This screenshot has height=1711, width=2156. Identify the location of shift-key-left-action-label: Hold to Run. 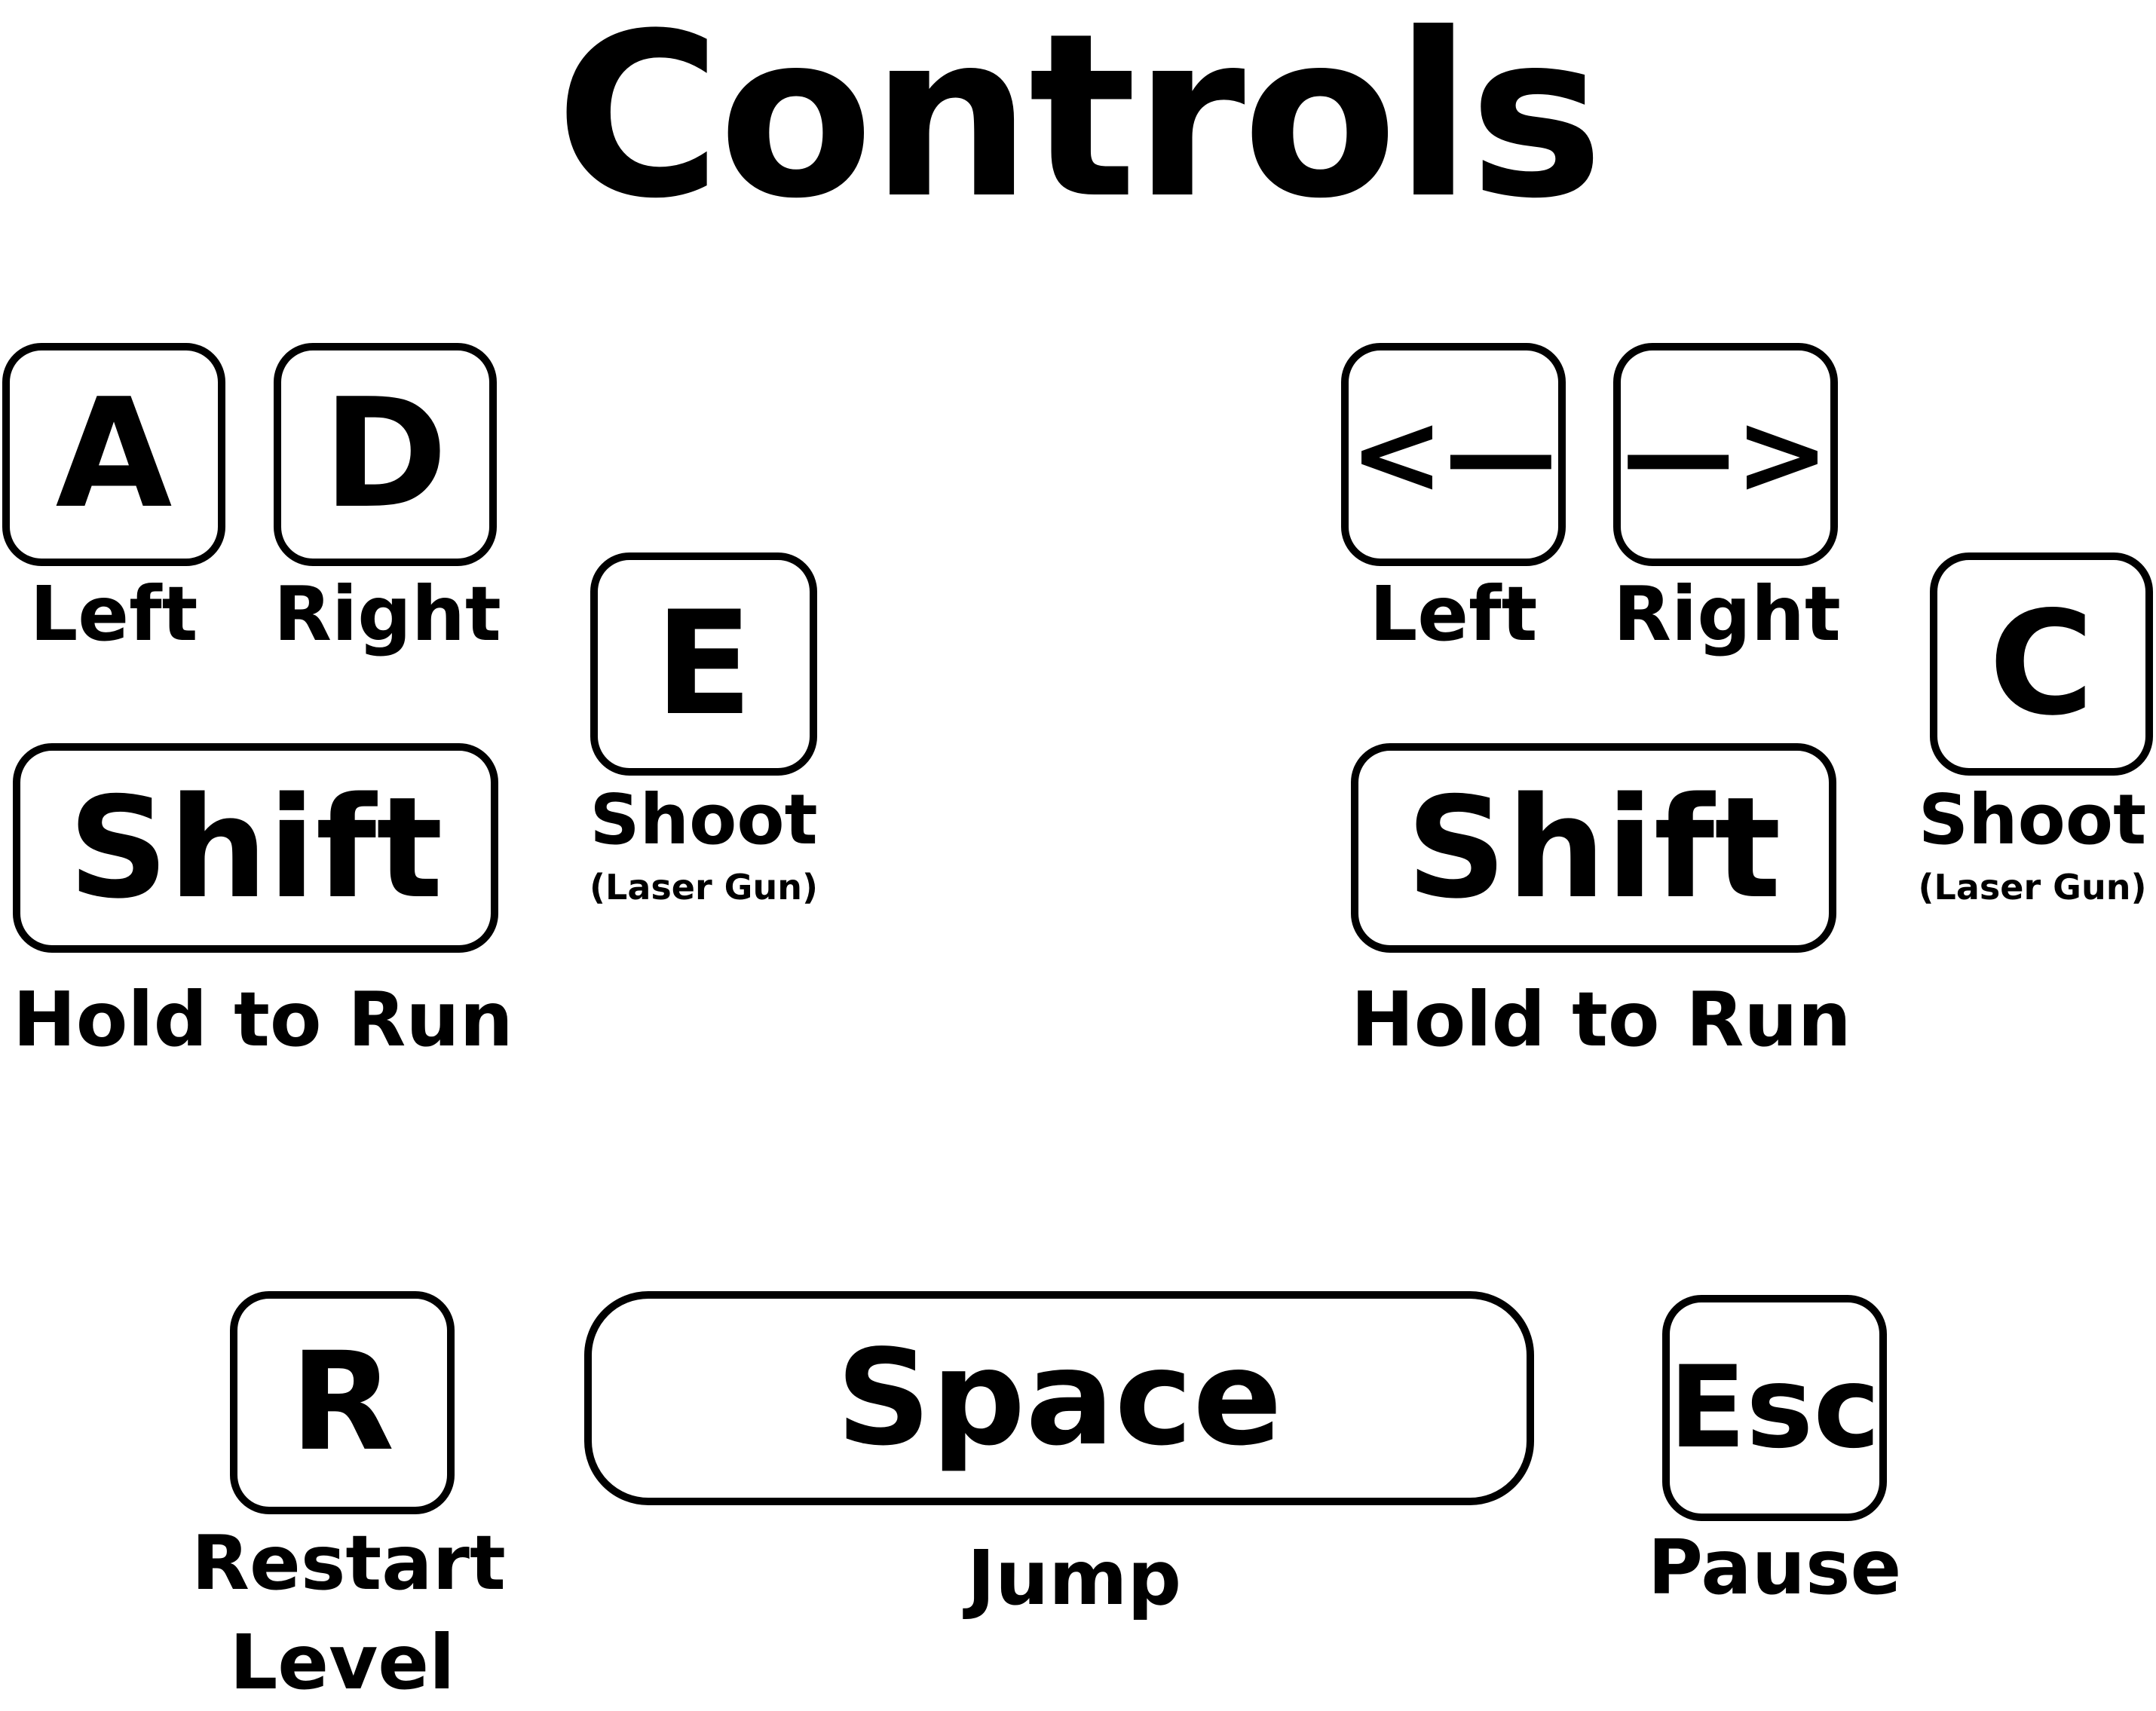
(263, 1020).